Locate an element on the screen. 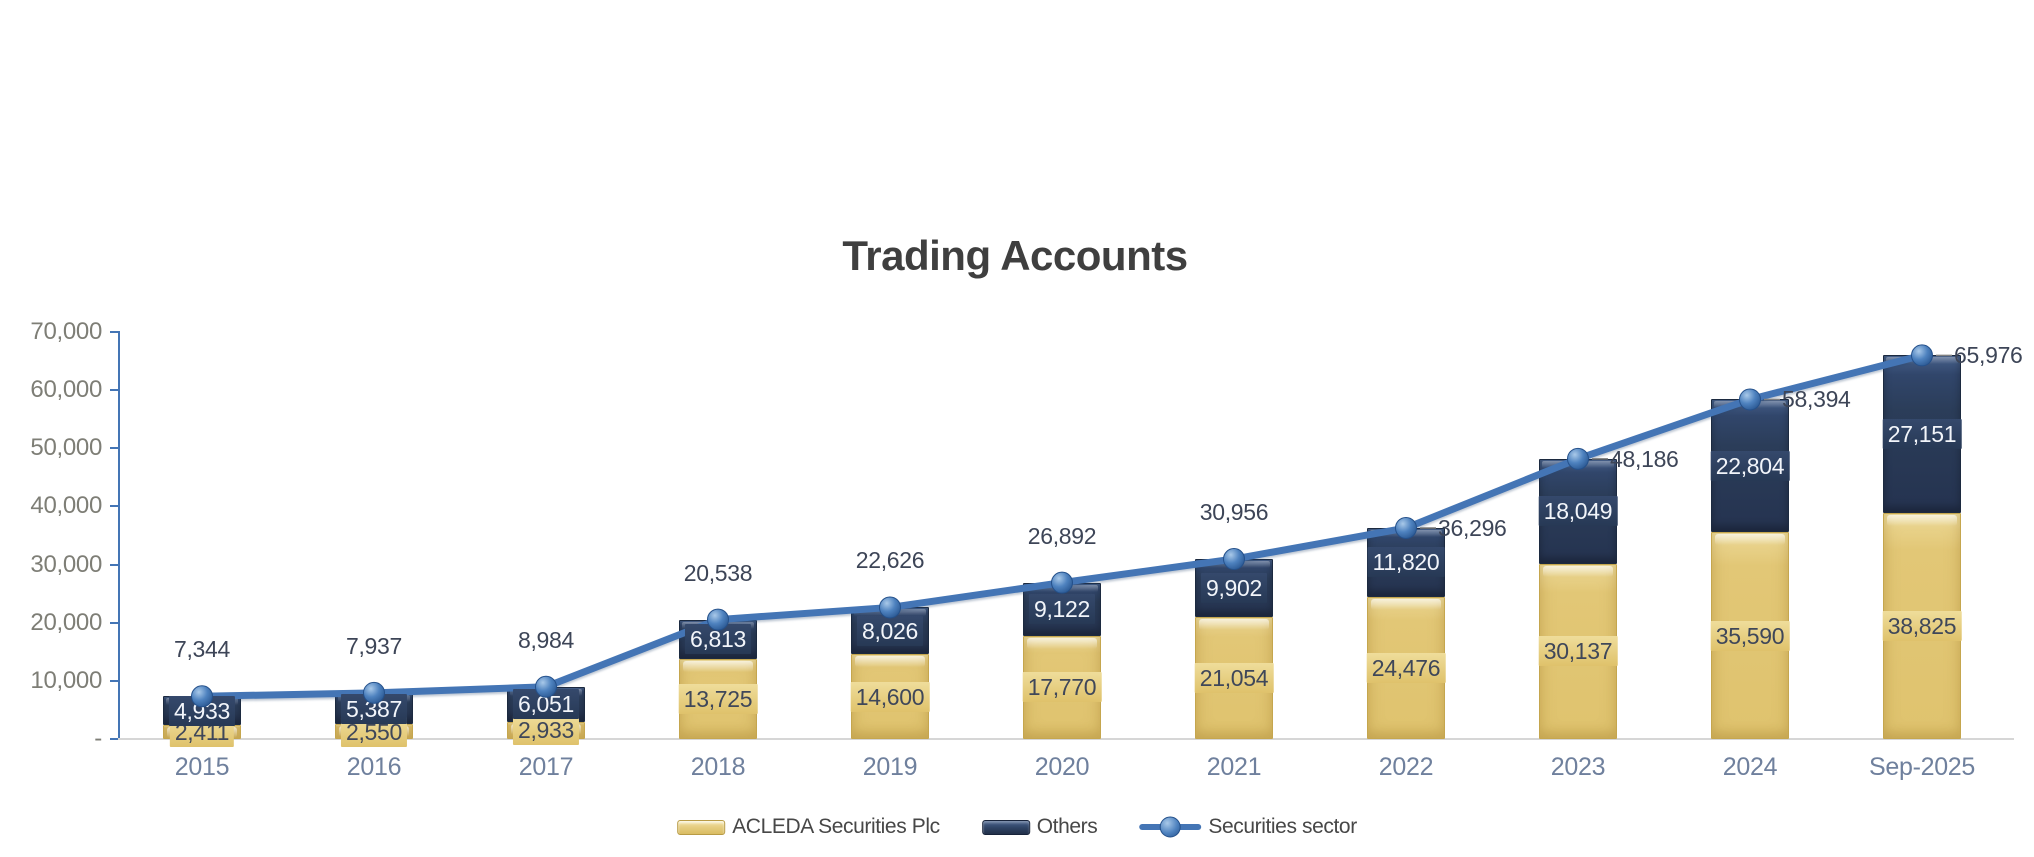 The width and height of the screenshot is (2034, 857). total-label-2021: 30,956 is located at coordinates (1234, 512).